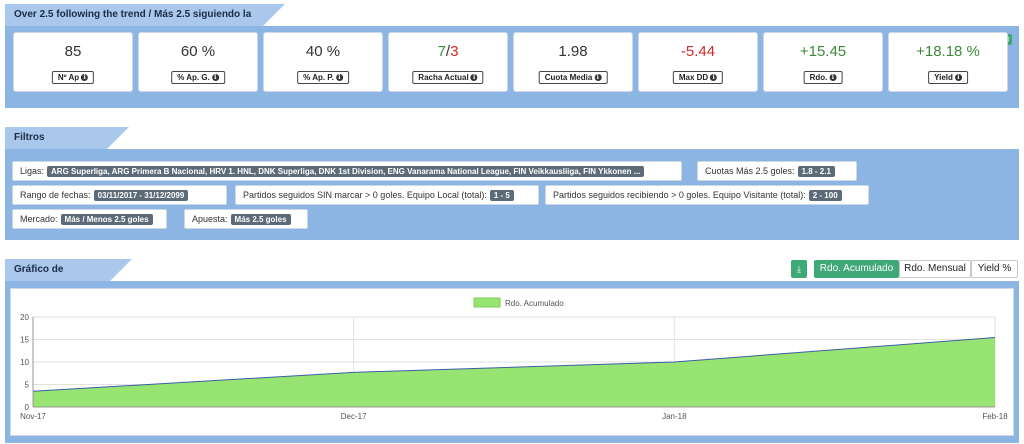 The width and height of the screenshot is (1024, 444). What do you see at coordinates (198, 62) in the screenshot?
I see `stat-card-ap-g: 60 % % Ap. G. i` at bounding box center [198, 62].